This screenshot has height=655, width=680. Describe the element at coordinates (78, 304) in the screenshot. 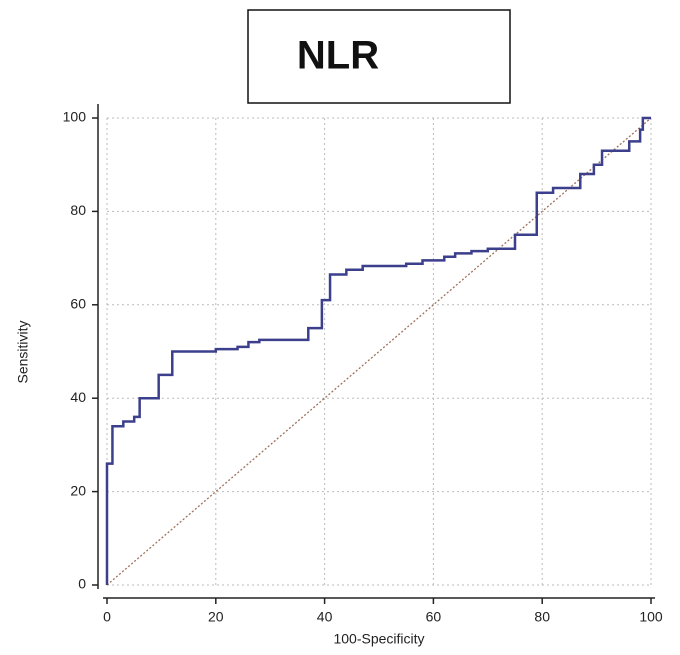

I see `y-tick-label: 60` at that location.